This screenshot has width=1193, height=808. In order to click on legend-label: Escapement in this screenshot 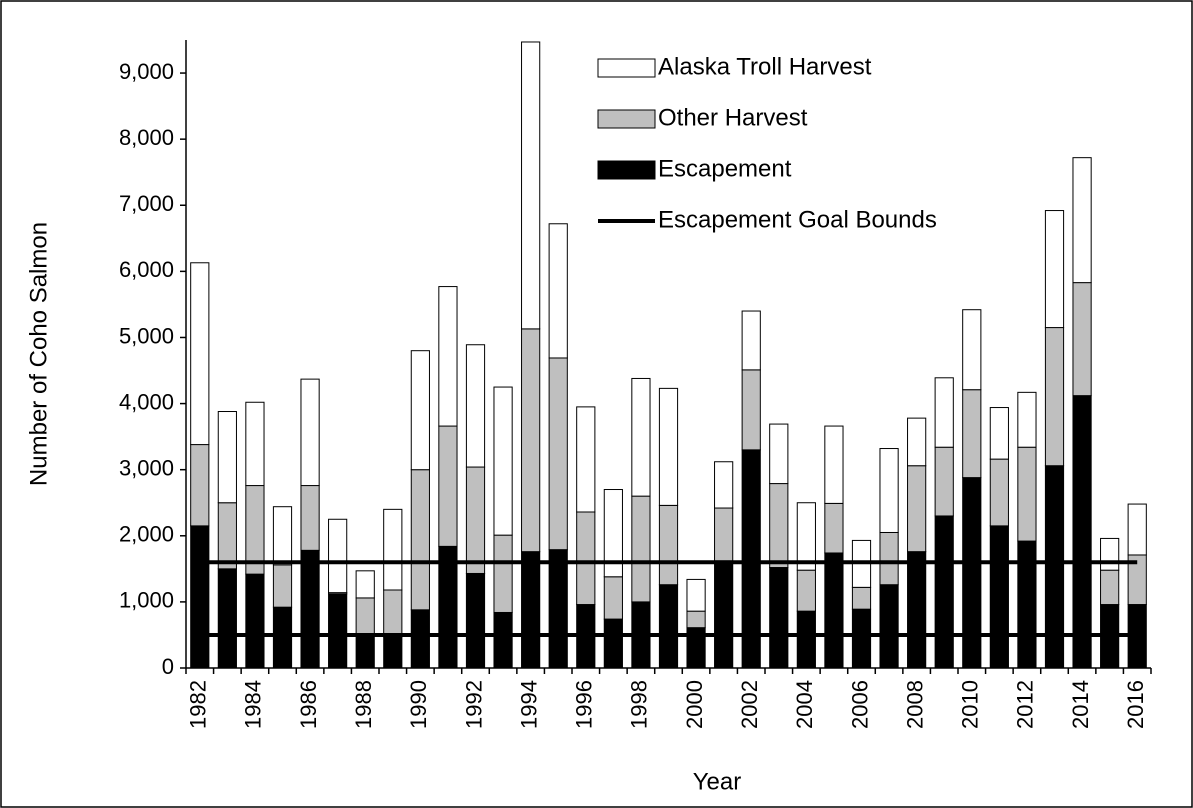, I will do `click(725, 168)`.